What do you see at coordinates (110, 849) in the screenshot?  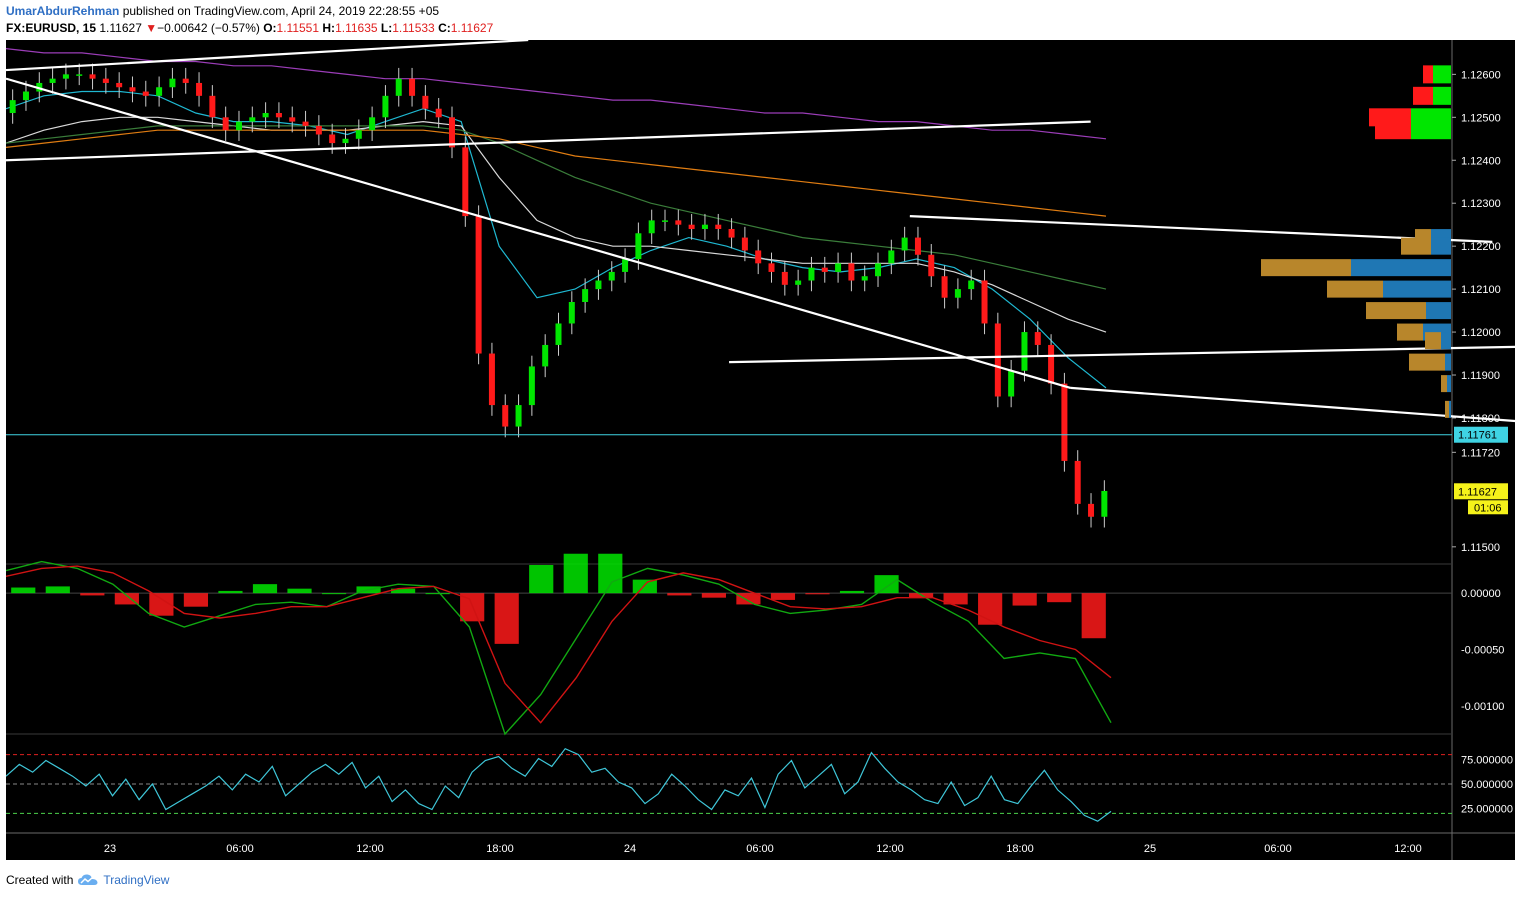 I see `time-axis-label: 23` at bounding box center [110, 849].